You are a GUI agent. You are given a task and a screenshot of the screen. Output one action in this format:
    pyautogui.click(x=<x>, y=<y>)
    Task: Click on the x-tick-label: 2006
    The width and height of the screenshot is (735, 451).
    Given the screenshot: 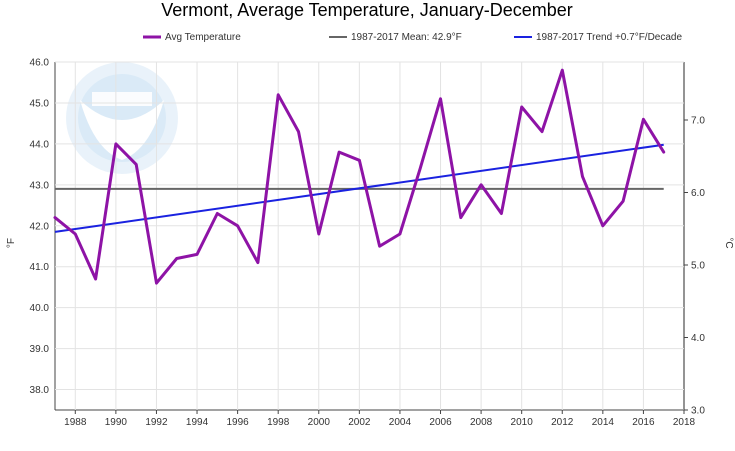 What is the action you would take?
    pyautogui.click(x=440, y=422)
    